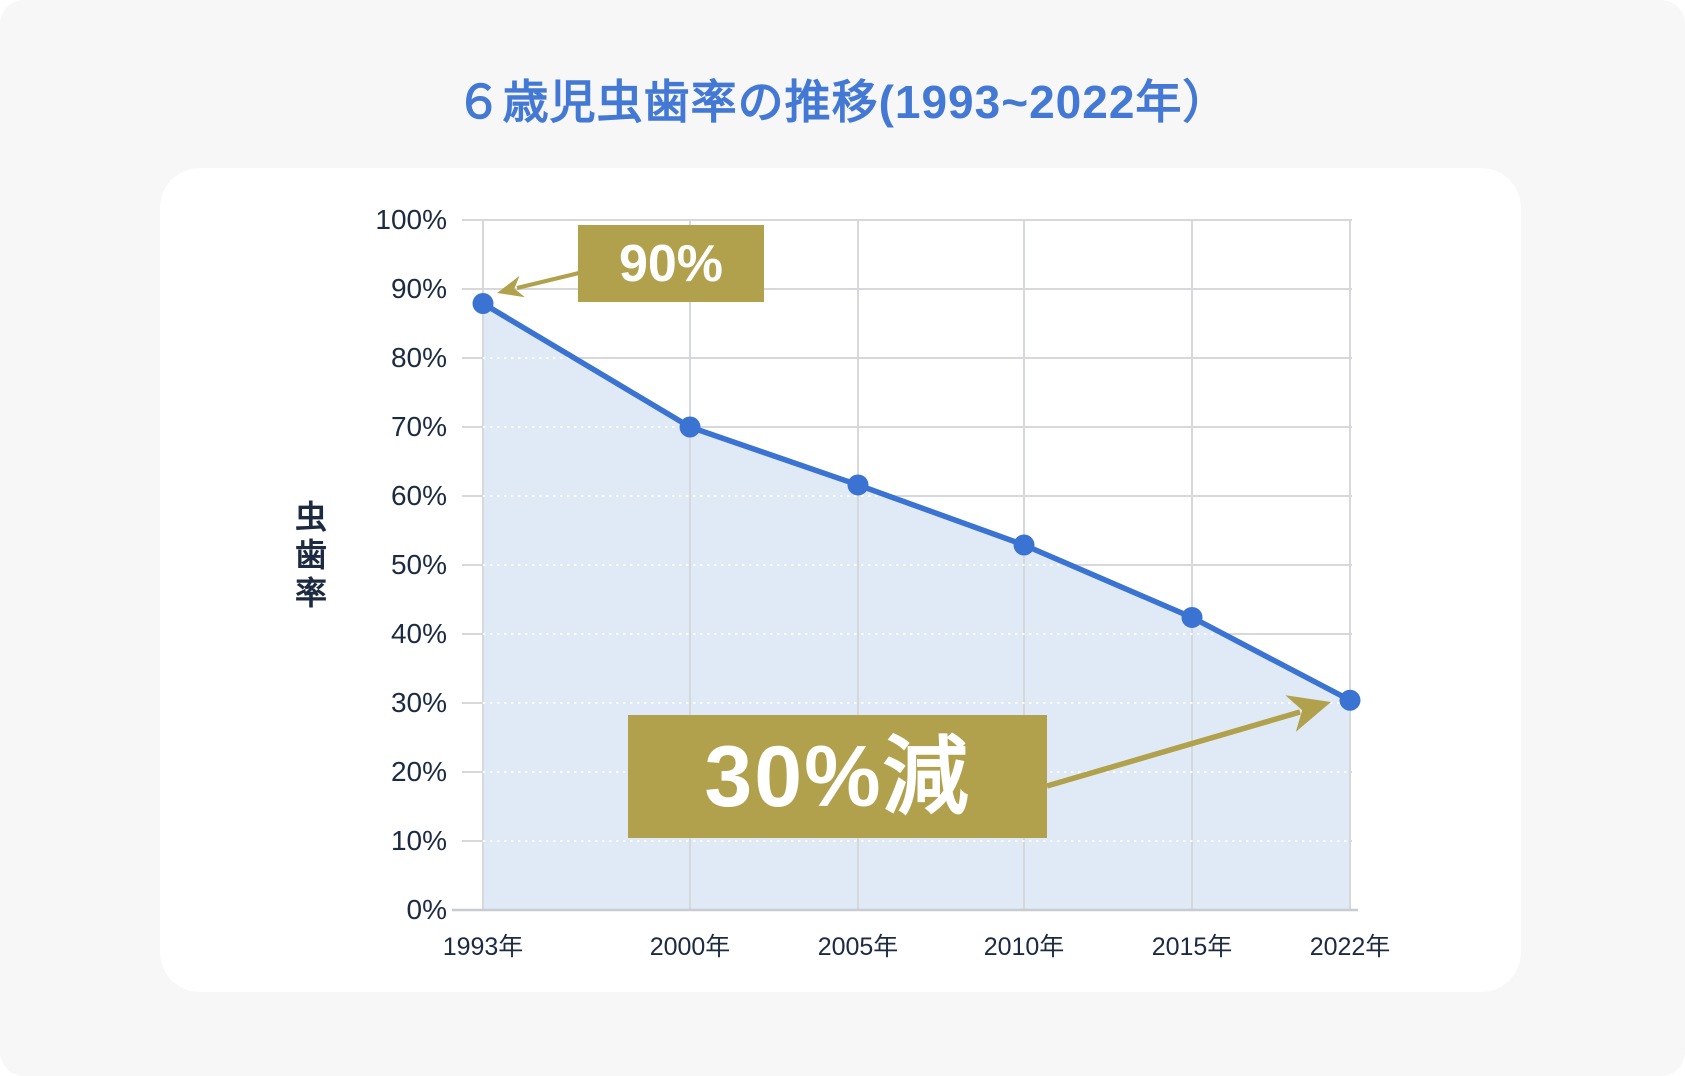  I want to click on y-tick-label: 100%, so click(411, 219).